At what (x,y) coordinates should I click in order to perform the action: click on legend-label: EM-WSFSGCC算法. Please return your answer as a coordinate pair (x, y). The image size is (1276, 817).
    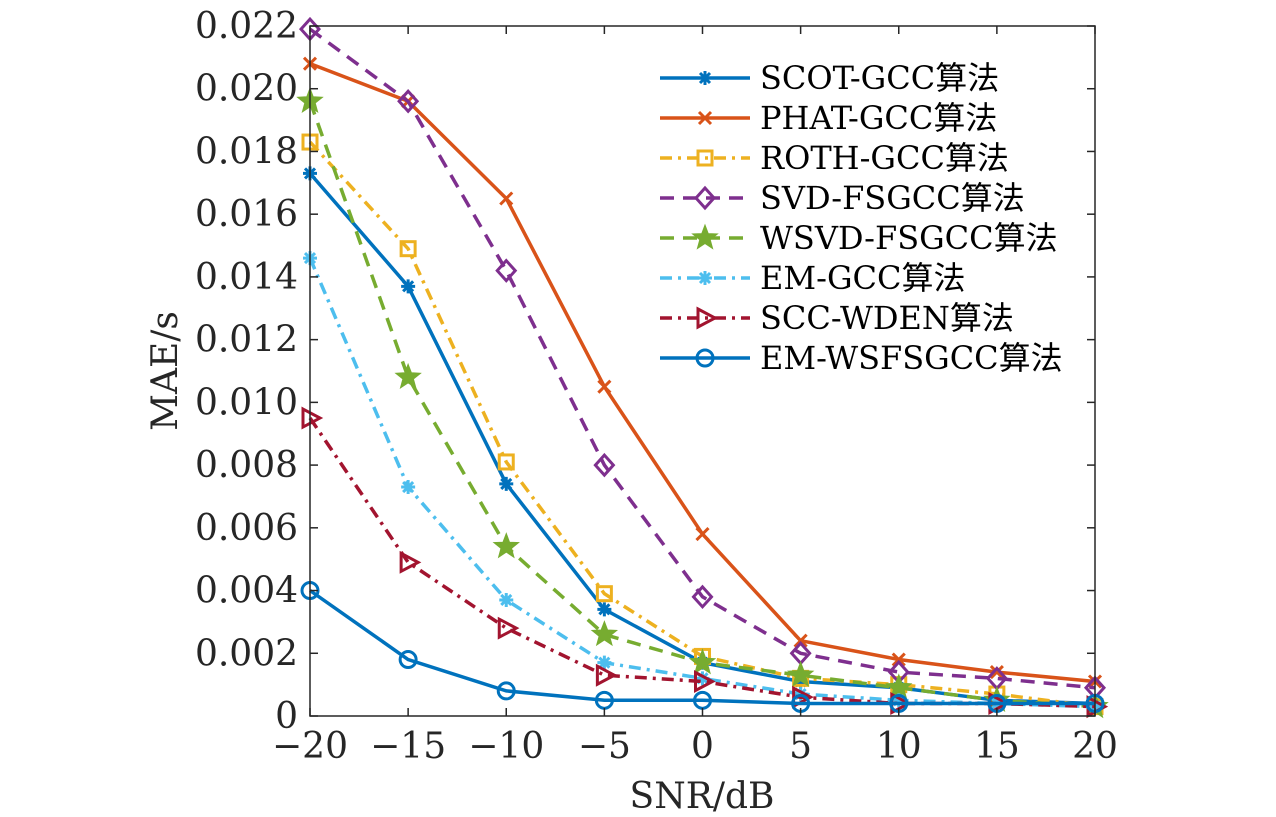
    Looking at the image, I should click on (911, 358).